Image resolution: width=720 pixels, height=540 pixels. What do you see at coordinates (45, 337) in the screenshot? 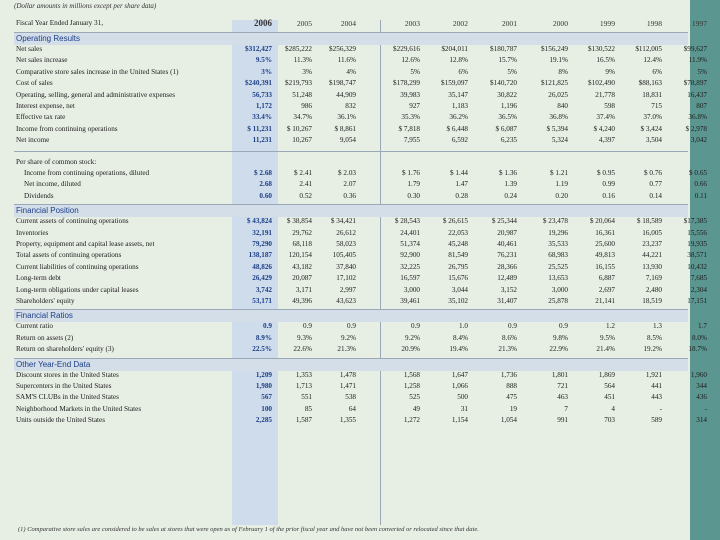
I see `row-label: Return on assets (2)` at bounding box center [45, 337].